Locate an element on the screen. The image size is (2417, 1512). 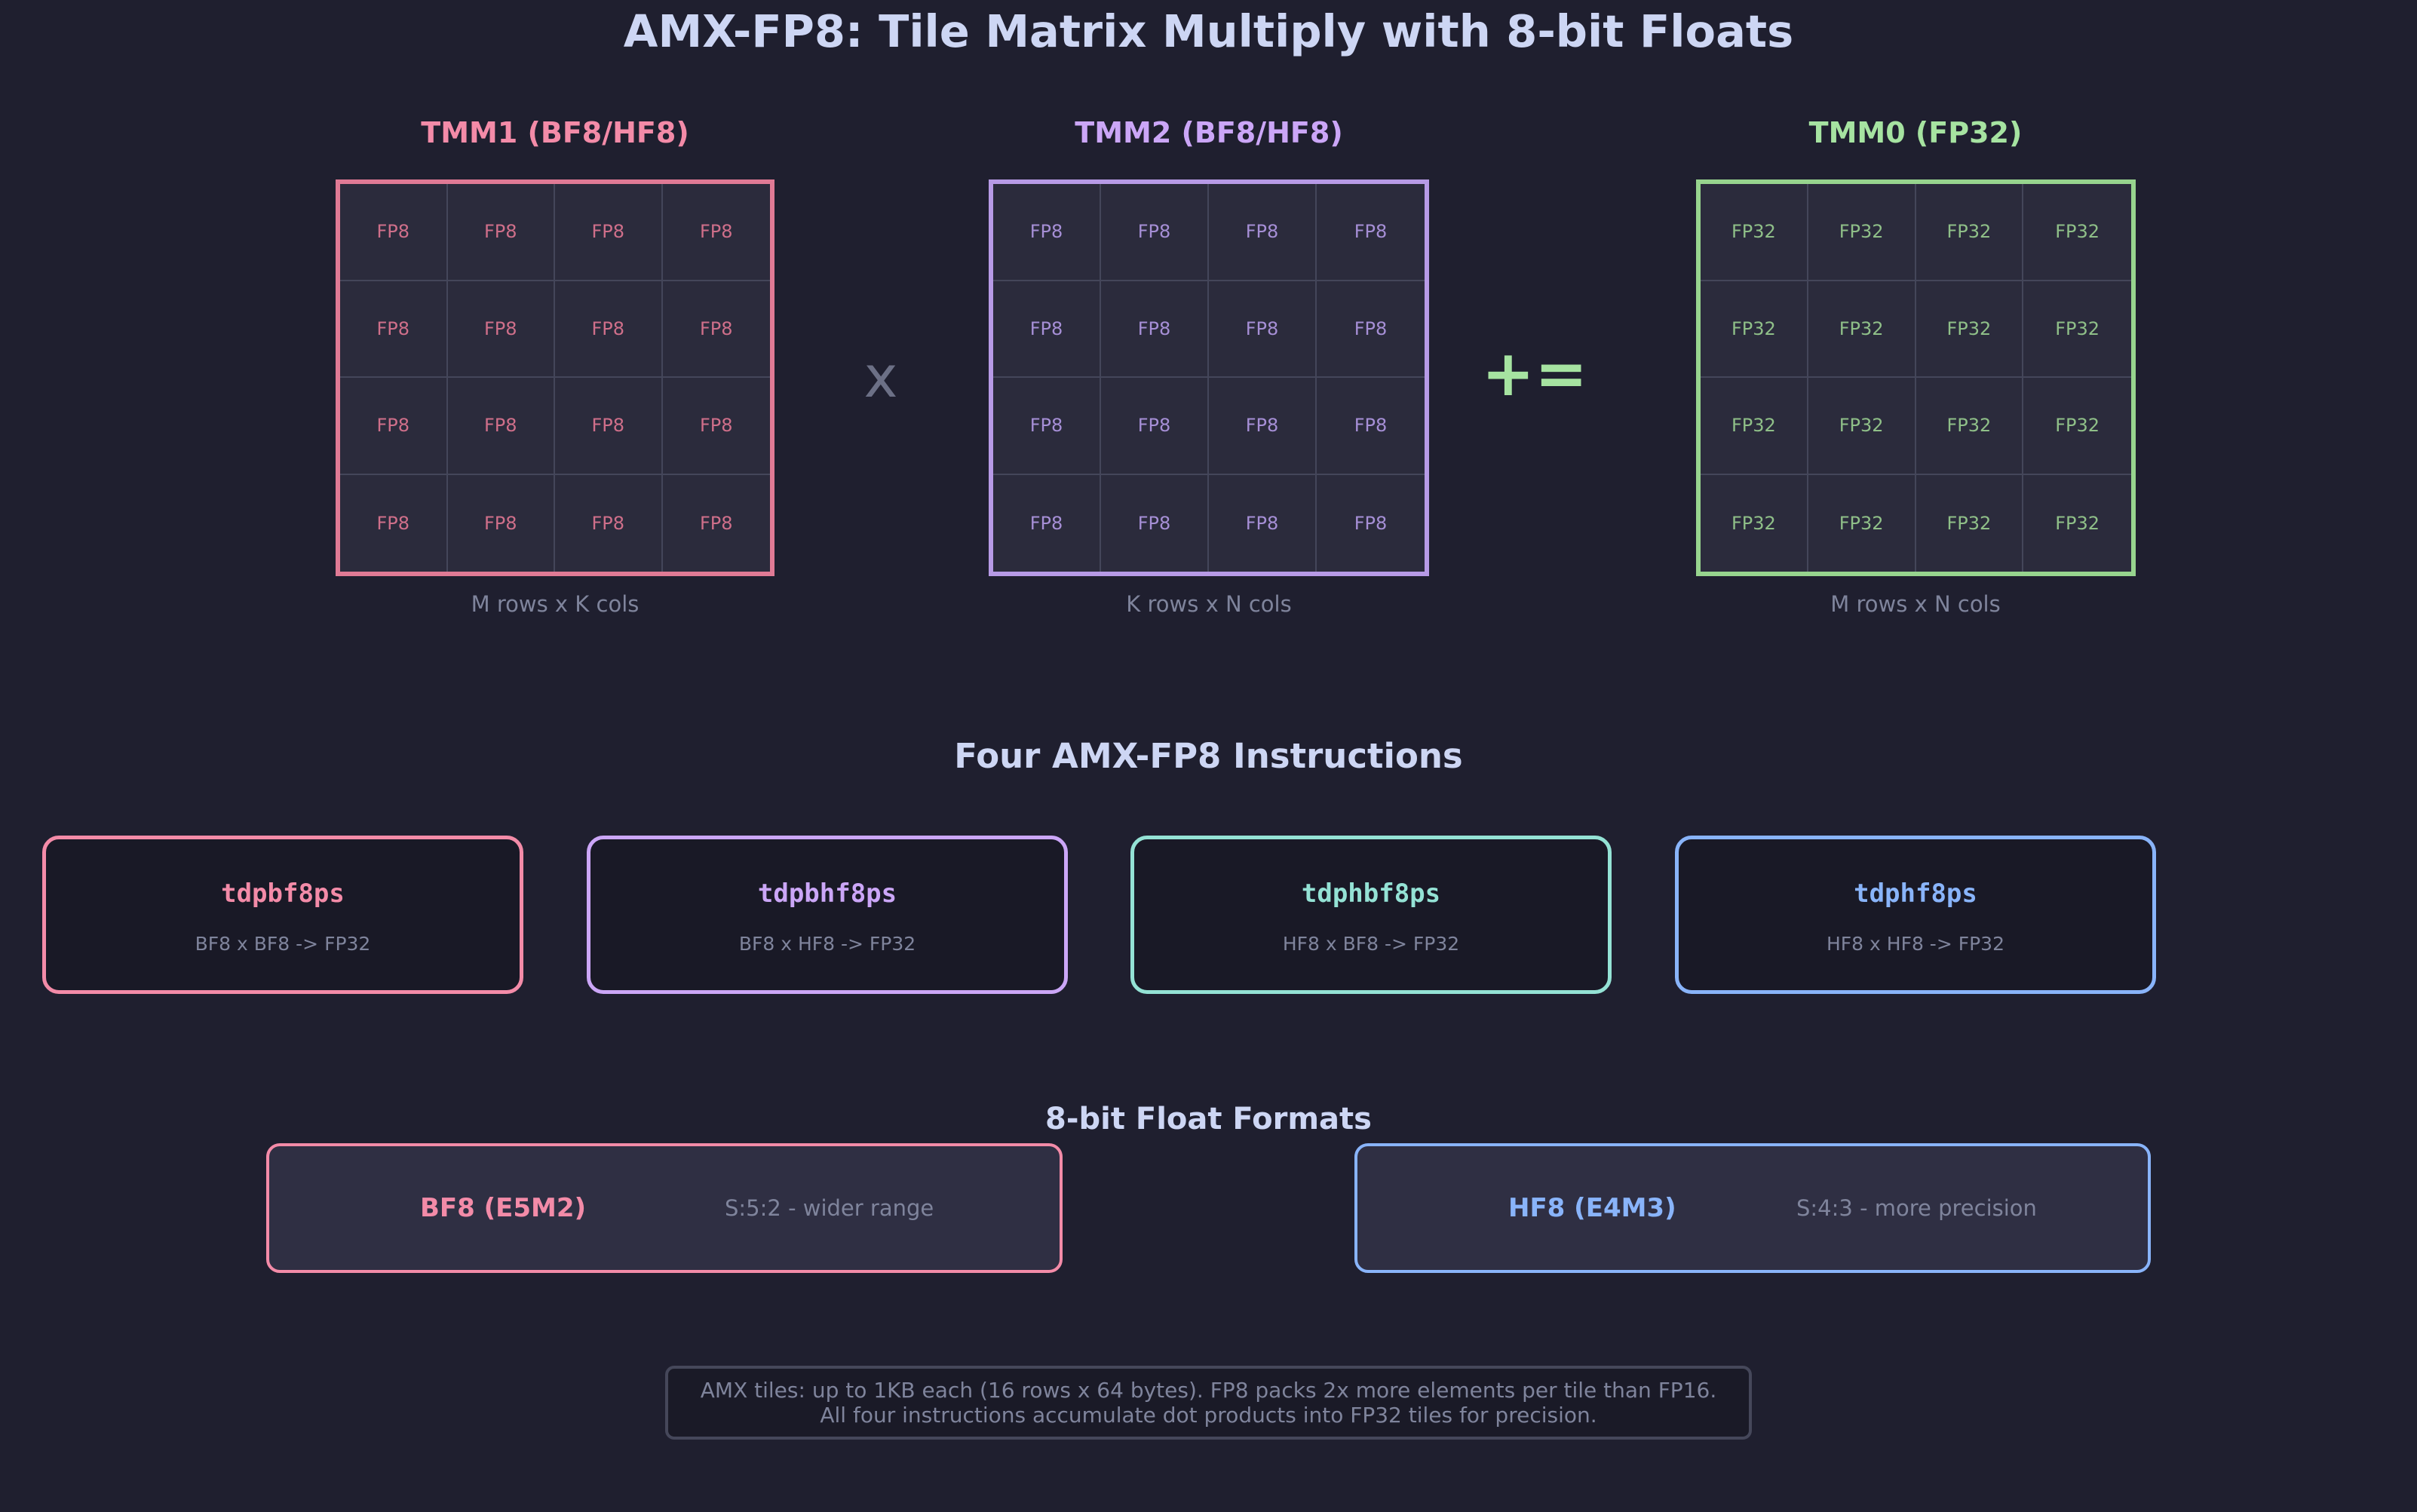
instruction-desc: HF8 x BF8 -> FP32 is located at coordinates (1371, 944).